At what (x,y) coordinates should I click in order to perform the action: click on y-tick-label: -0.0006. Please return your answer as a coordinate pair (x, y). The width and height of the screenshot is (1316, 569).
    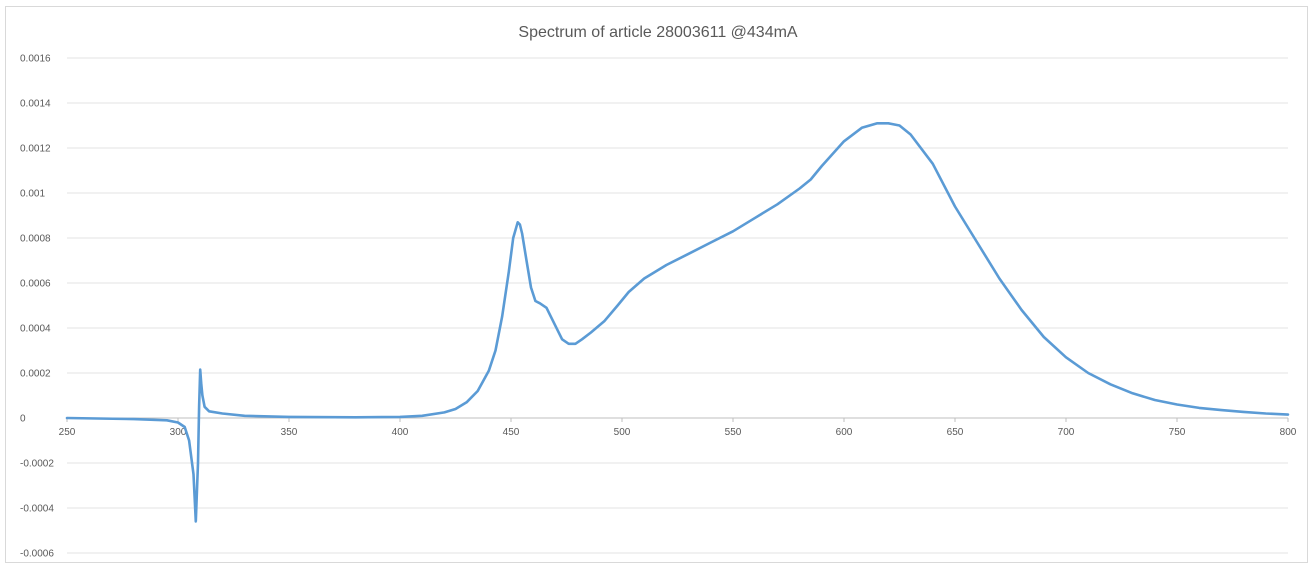
    Looking at the image, I should click on (37, 554).